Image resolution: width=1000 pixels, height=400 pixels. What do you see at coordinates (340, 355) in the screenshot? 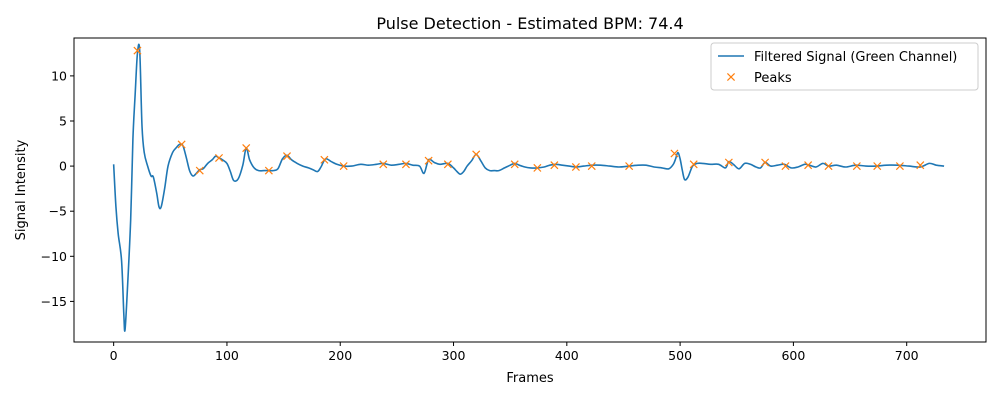
I see `x-tick-label: 200` at bounding box center [340, 355].